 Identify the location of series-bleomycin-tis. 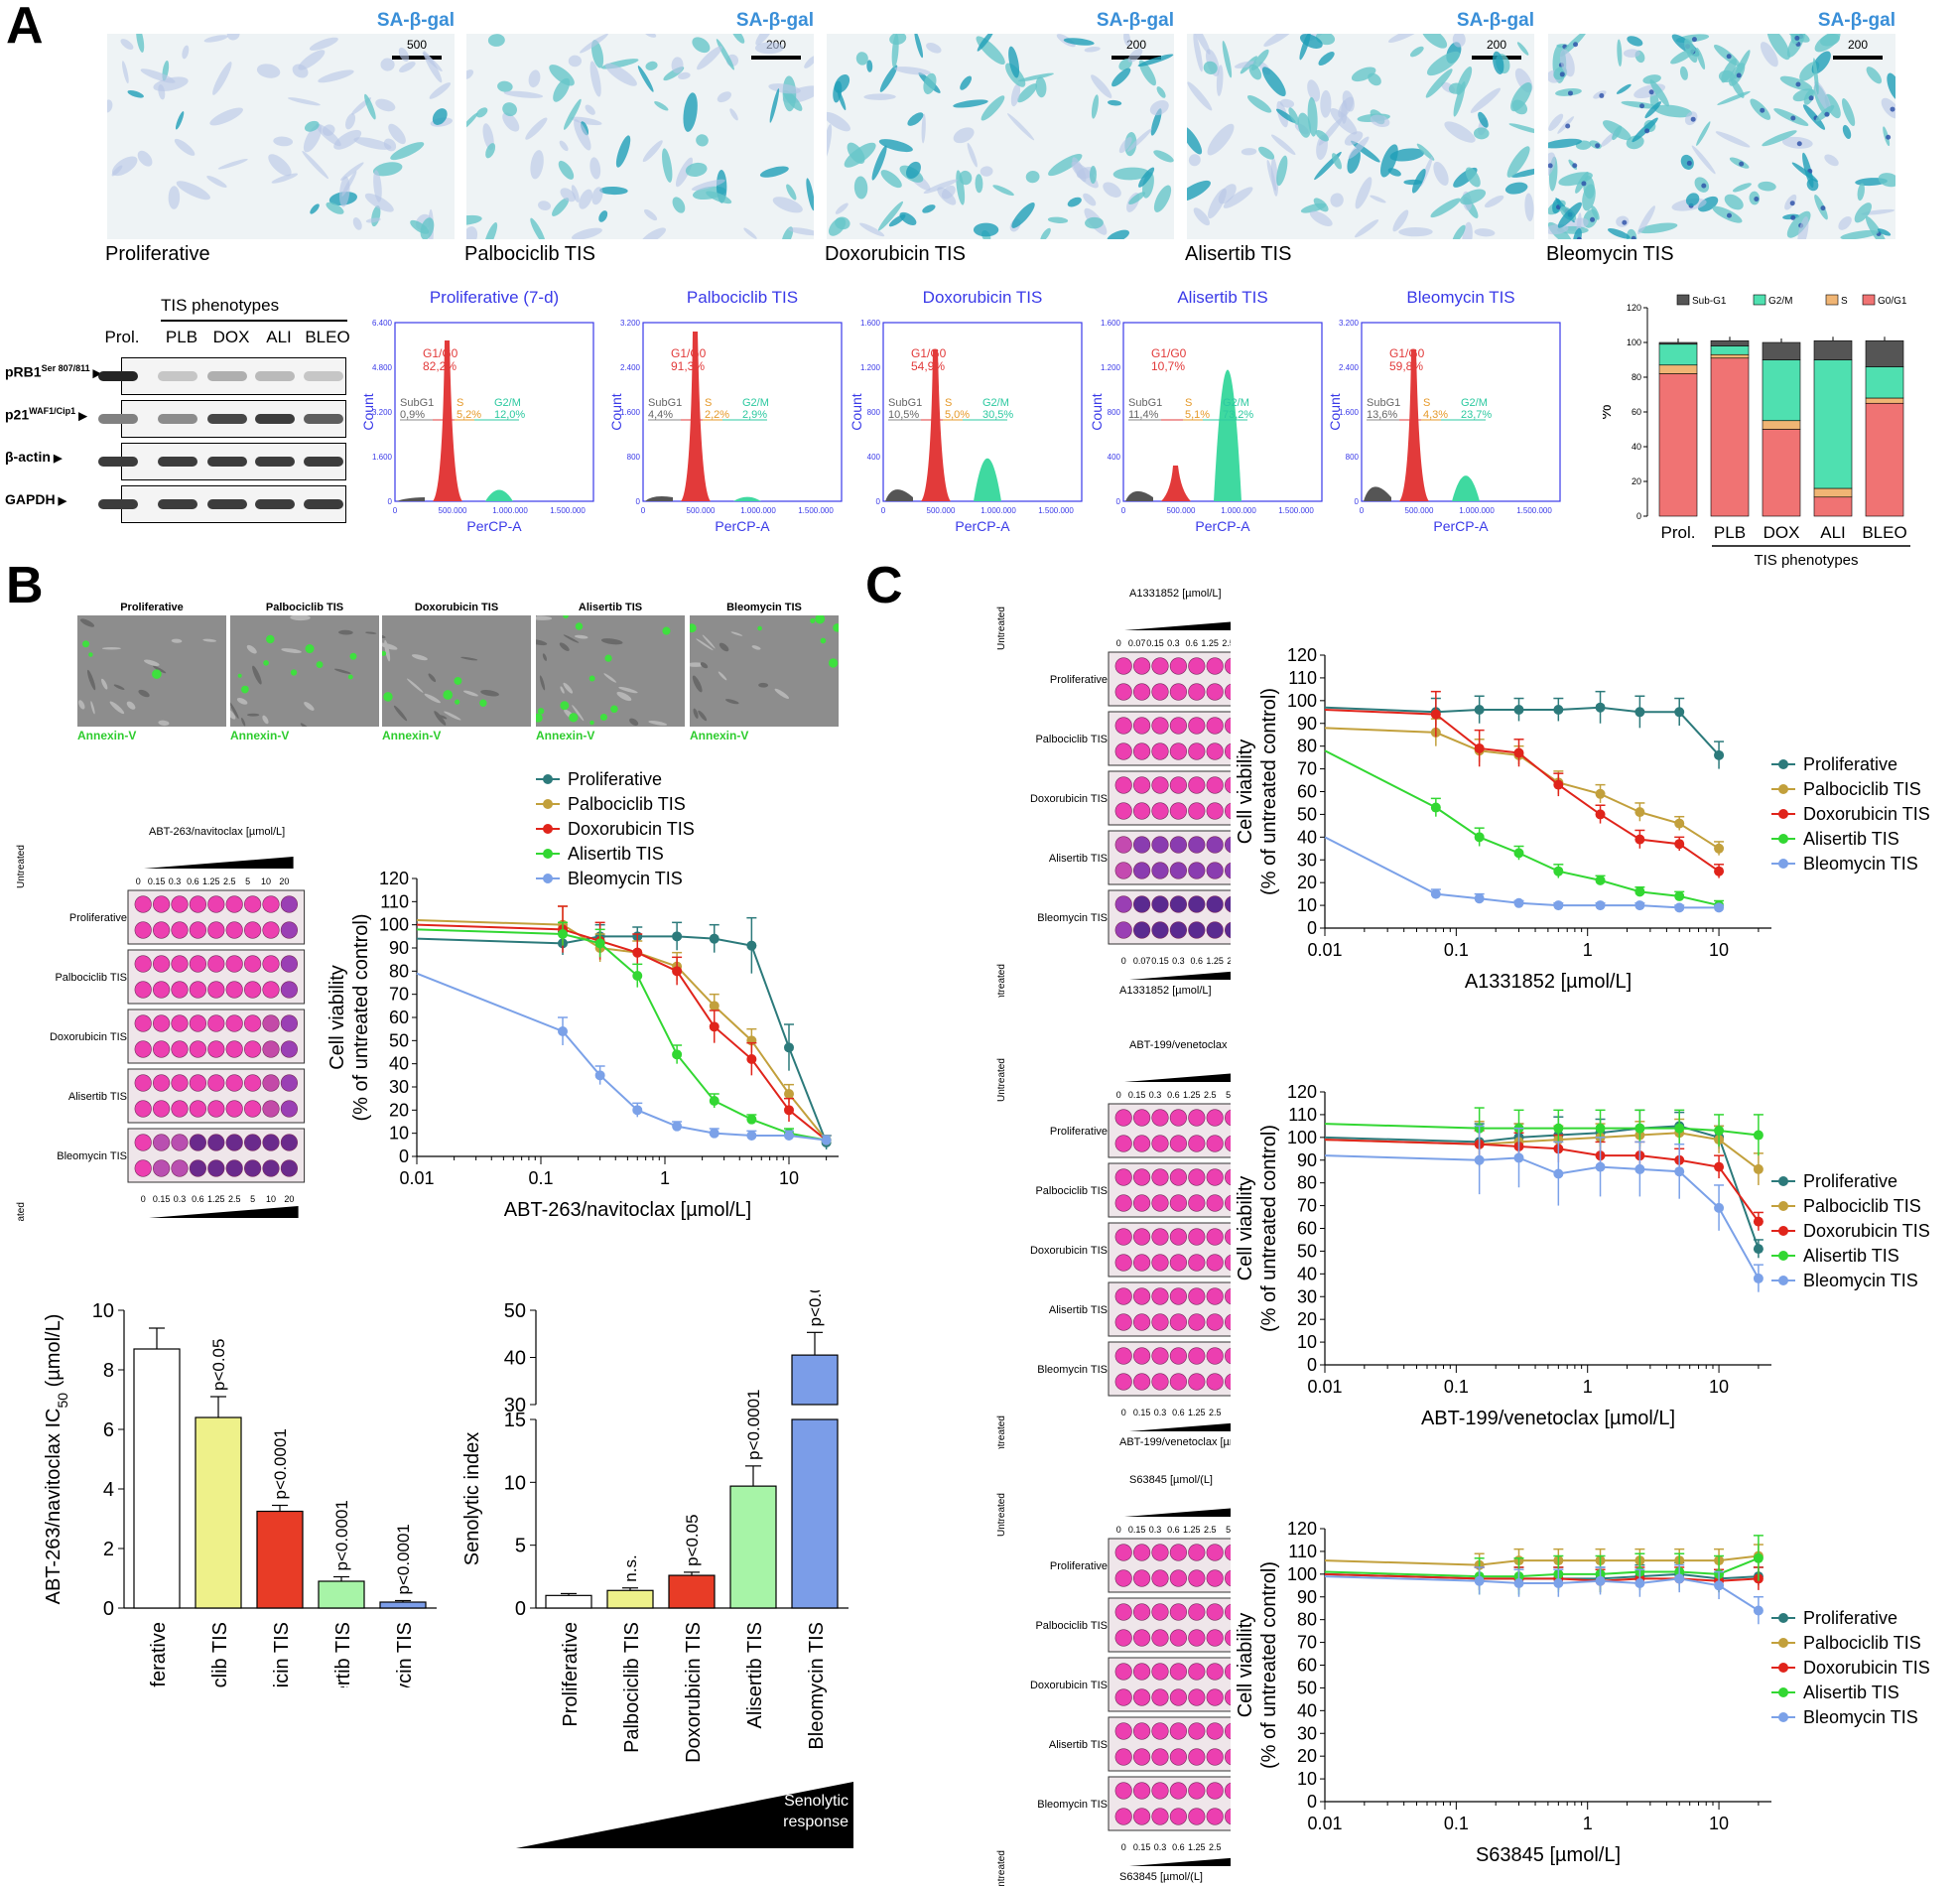
(1524, 874).